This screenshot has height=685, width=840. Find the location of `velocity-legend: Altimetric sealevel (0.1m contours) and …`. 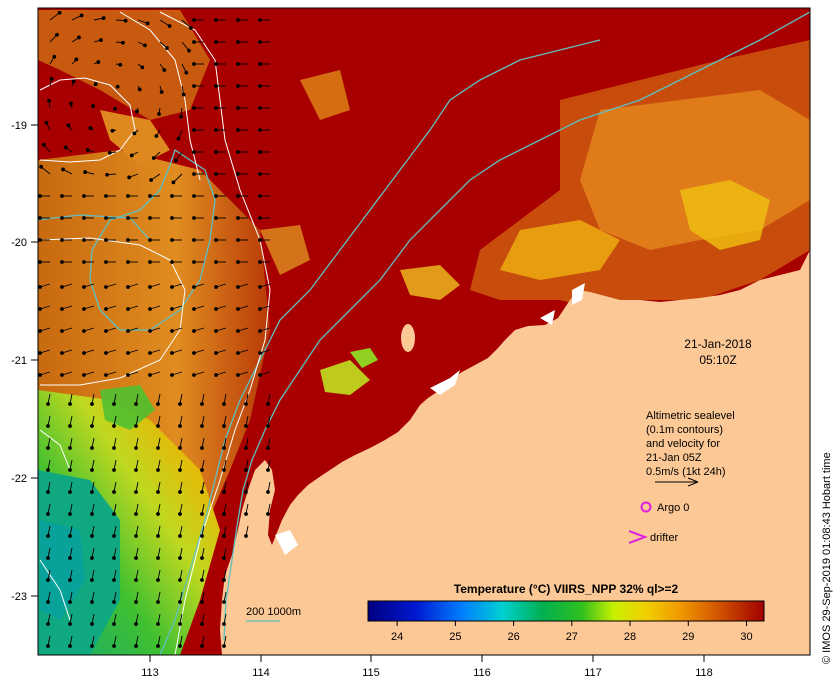

velocity-legend: Altimetric sealevel (0.1m contours) and … is located at coordinates (690, 448).